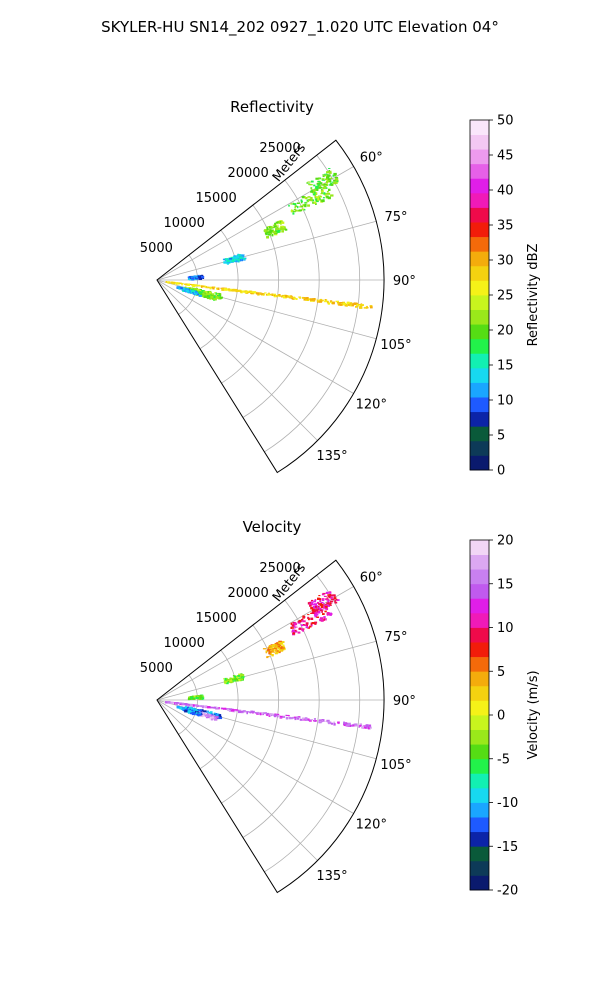 The image size is (600, 1000). What do you see at coordinates (272, 107) in the screenshot?
I see `reflectivity-title: Reflectivity` at bounding box center [272, 107].